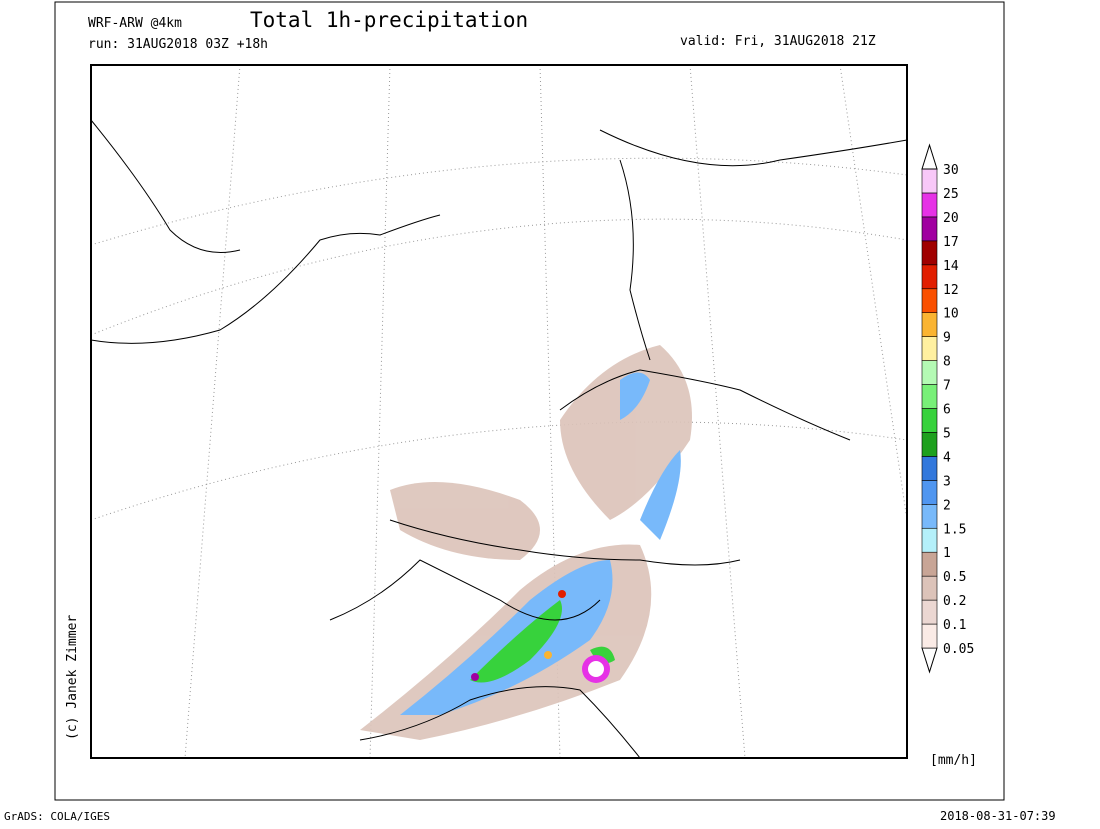  What do you see at coordinates (542, 641) in the screenshot?
I see `precip-heavy` at bounding box center [542, 641].